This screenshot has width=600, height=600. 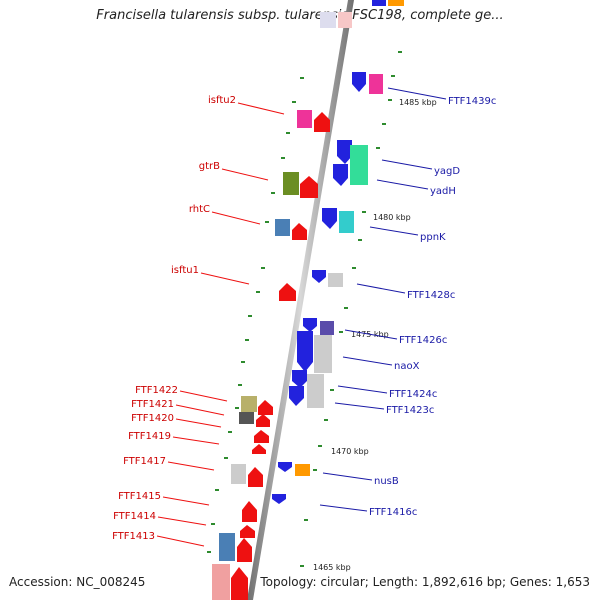 What do you see at coordinates (410, 410) in the screenshot?
I see `gene-label-right: FTF1423c` at bounding box center [410, 410].